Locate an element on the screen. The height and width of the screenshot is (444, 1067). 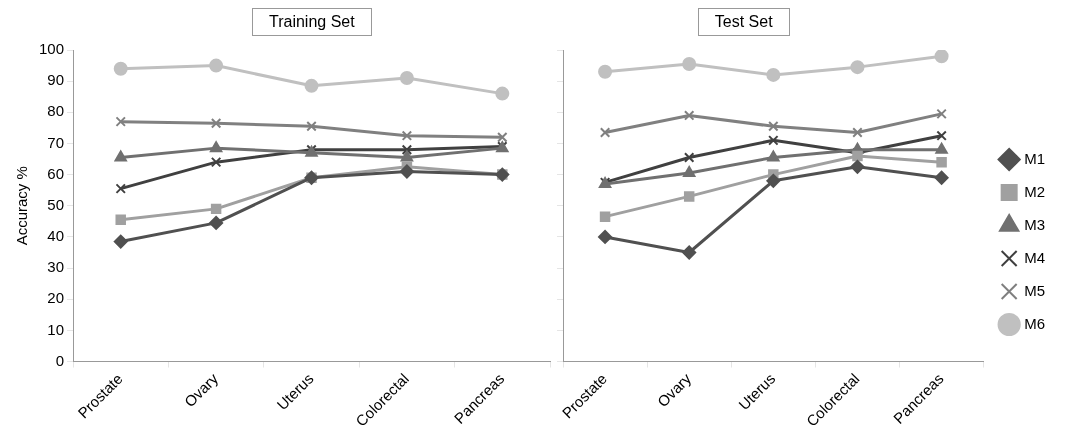
y-tick-label: 30 is located at coordinates (56, 267).